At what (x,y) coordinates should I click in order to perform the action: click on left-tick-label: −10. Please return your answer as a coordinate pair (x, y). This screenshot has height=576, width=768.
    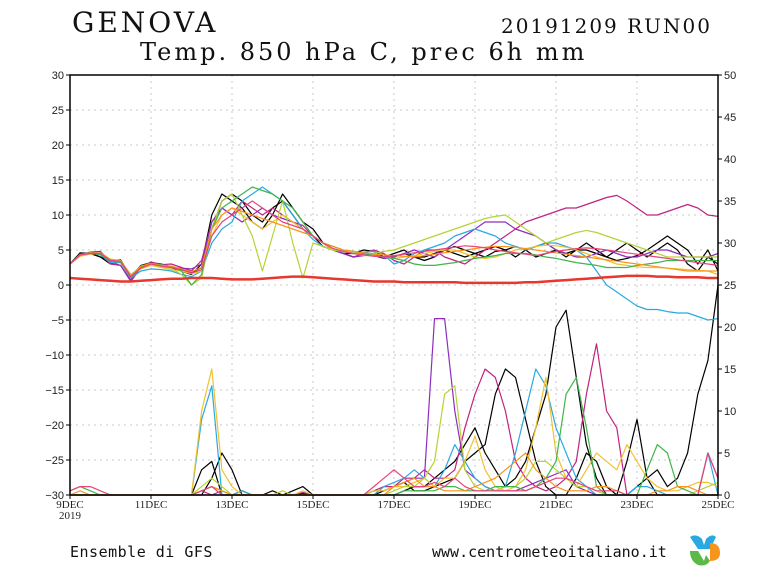
    Looking at the image, I should click on (54, 356).